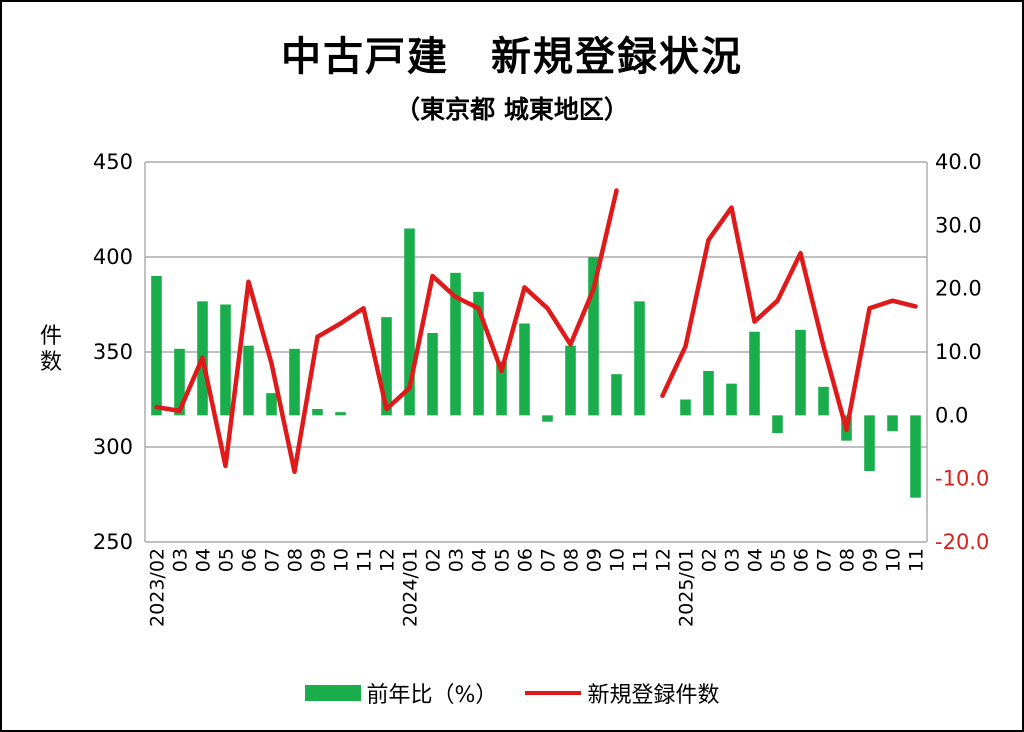 The height and width of the screenshot is (732, 1024). I want to click on y-left-tick-label: 450, so click(113, 162).